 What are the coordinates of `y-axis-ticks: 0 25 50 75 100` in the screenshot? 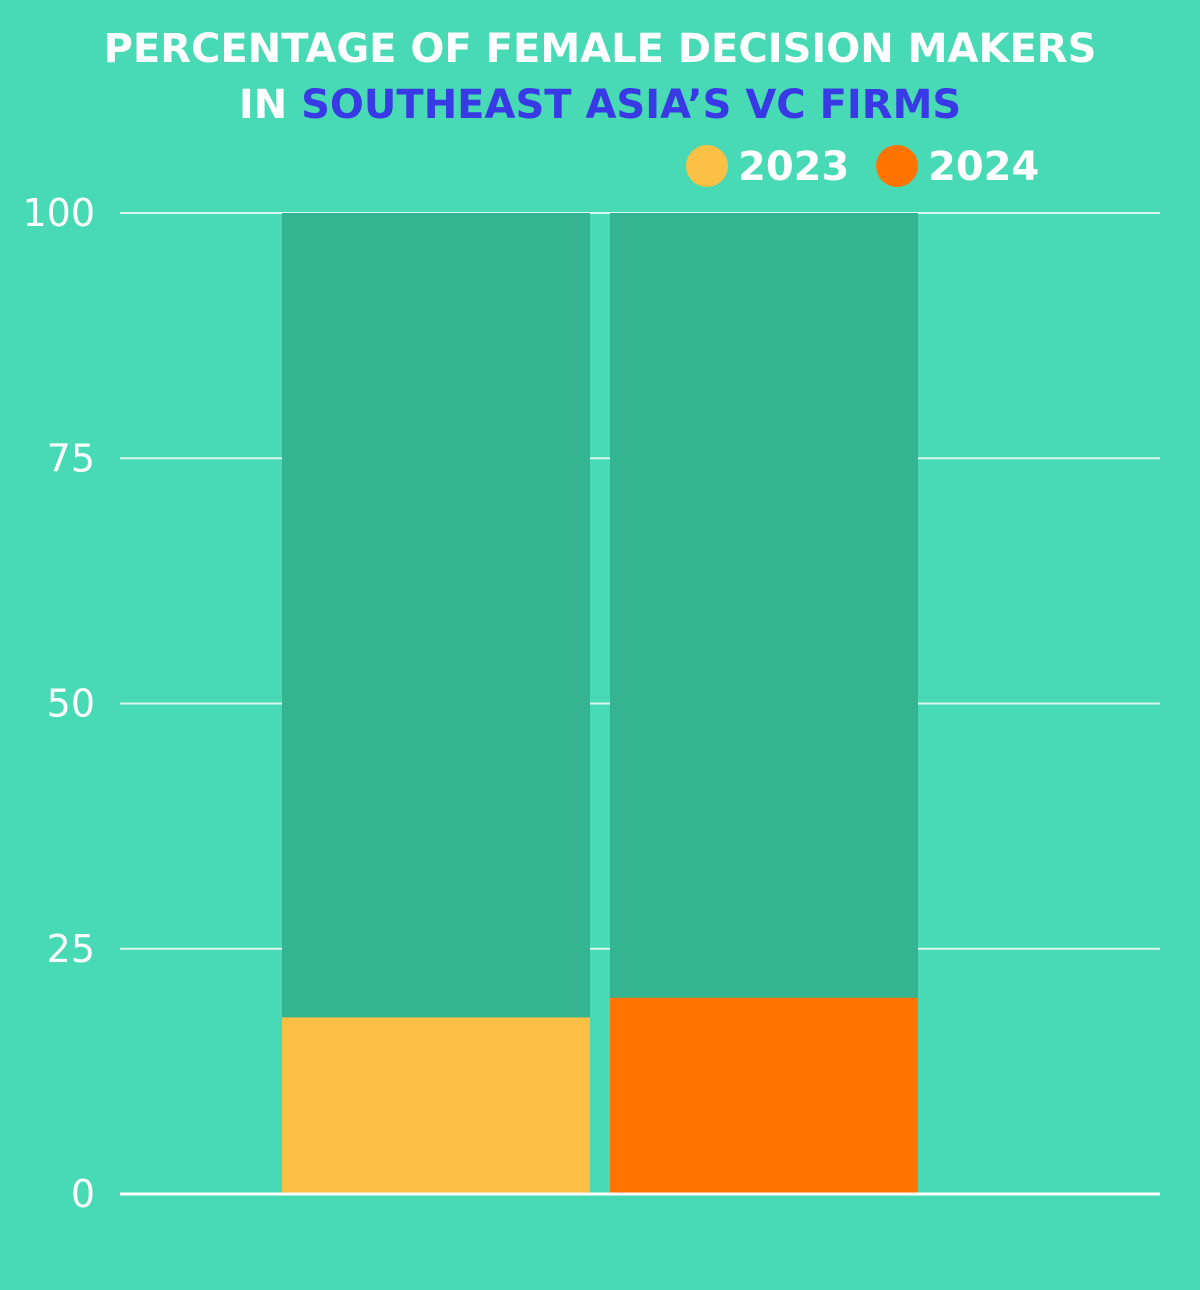 It's located at (58, 703).